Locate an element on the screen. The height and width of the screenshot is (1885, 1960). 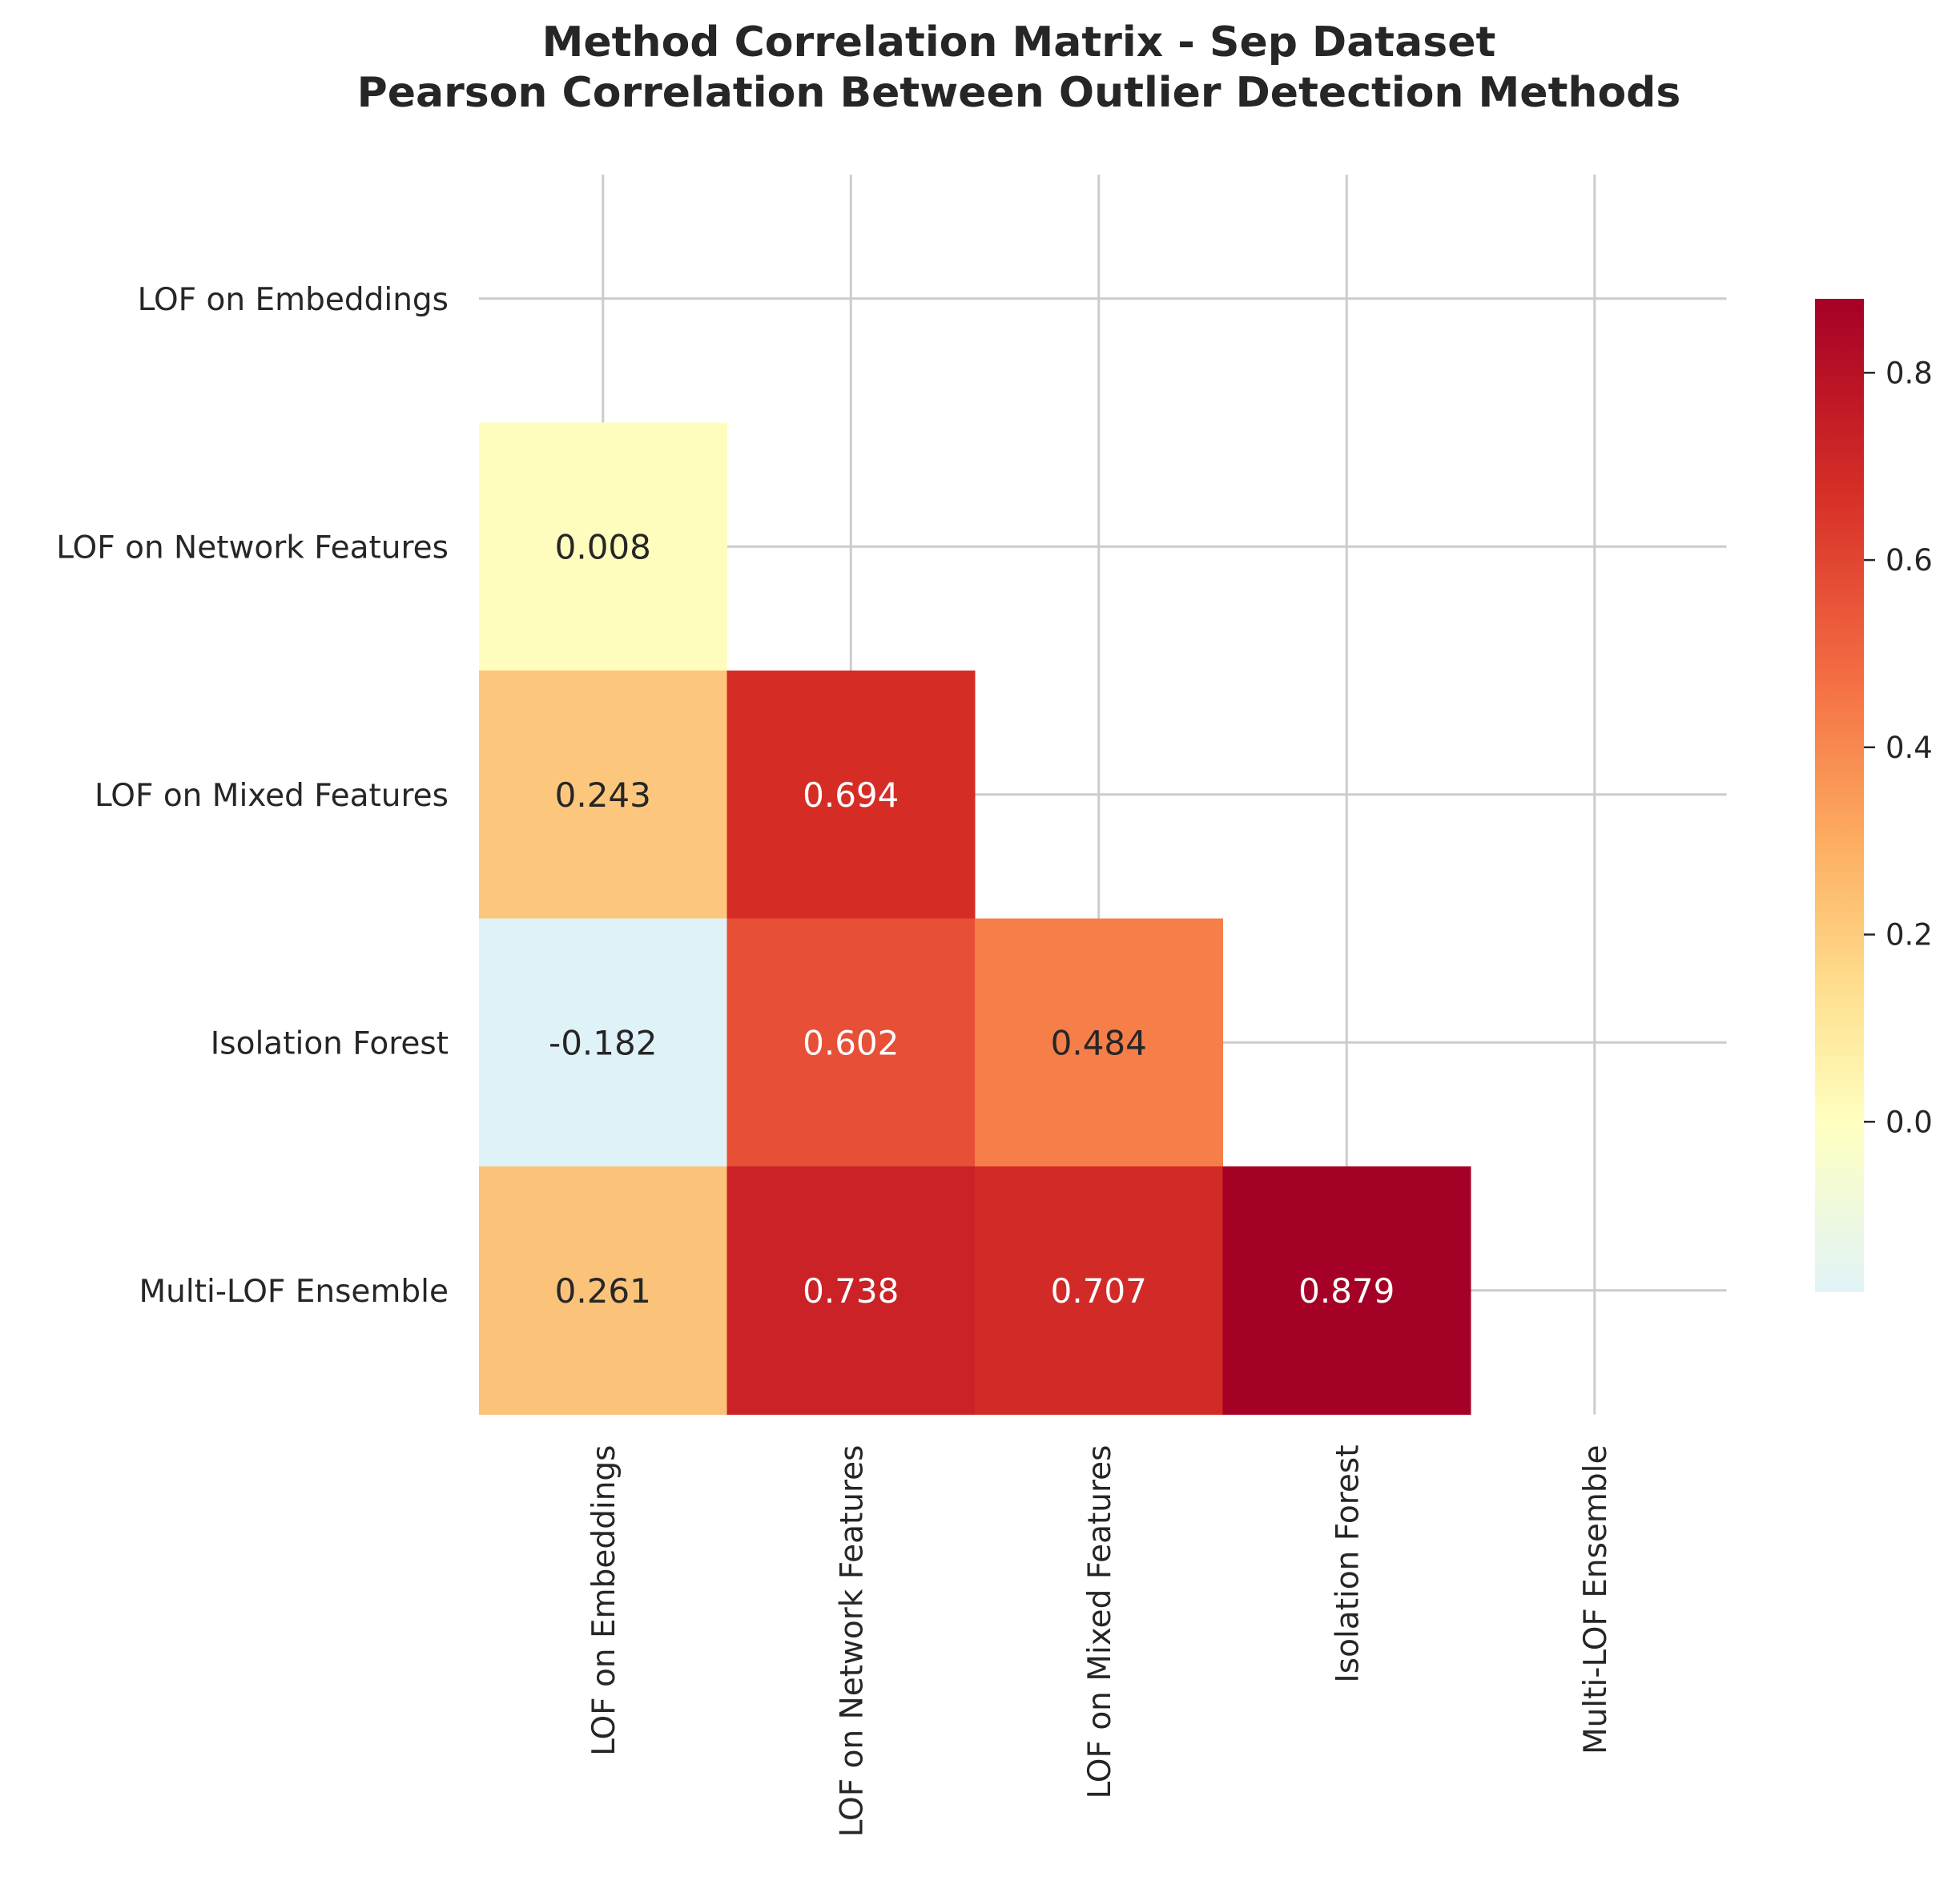
y-tick-label: Isolation Forest is located at coordinates (330, 1043).